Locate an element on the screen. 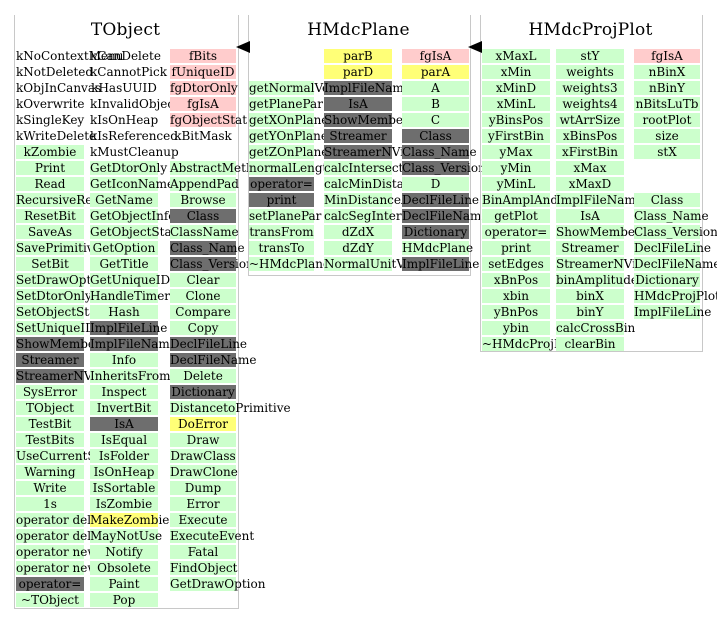 The height and width of the screenshot is (624, 717). member-cell: UseCurrentStyle is located at coordinates (67, 456).